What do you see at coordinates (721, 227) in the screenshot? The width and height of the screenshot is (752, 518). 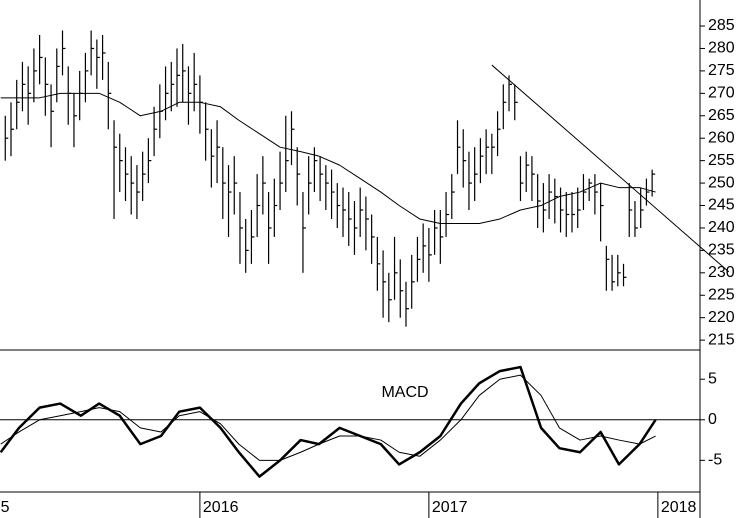 I see `y-tick-label: 240` at bounding box center [721, 227].